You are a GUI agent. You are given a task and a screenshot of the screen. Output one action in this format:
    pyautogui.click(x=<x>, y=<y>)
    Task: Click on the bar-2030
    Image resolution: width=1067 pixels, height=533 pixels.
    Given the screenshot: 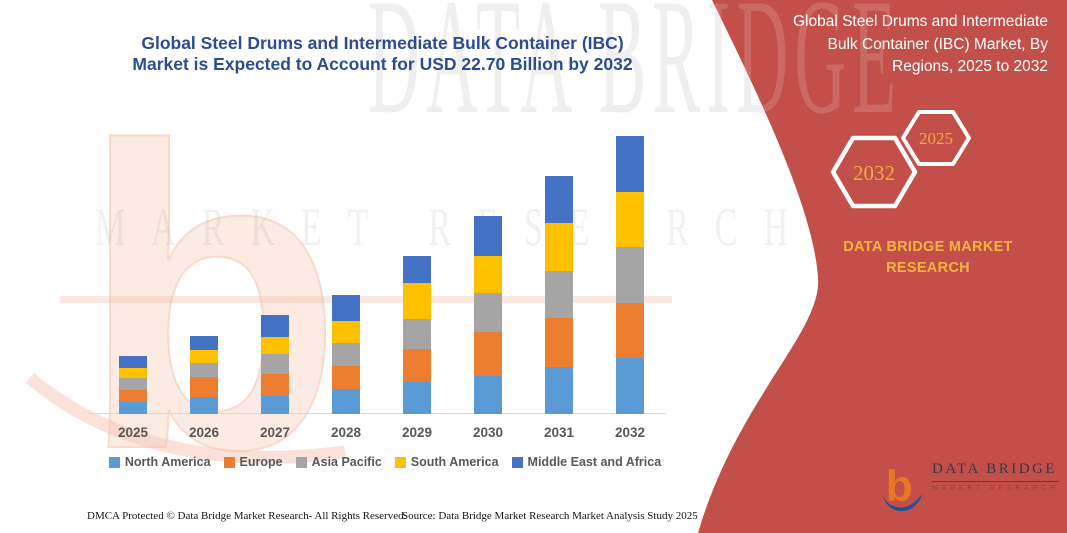 What is the action you would take?
    pyautogui.click(x=488, y=315)
    